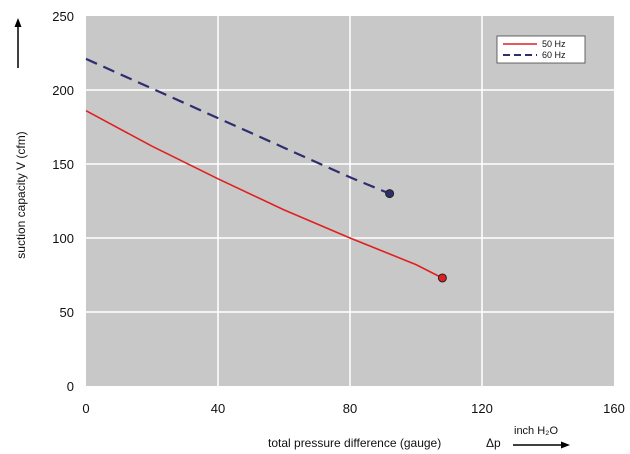 This screenshot has height=454, width=630. I want to click on y-tick-labels: 0 50 100 150 200 250, so click(63, 201).